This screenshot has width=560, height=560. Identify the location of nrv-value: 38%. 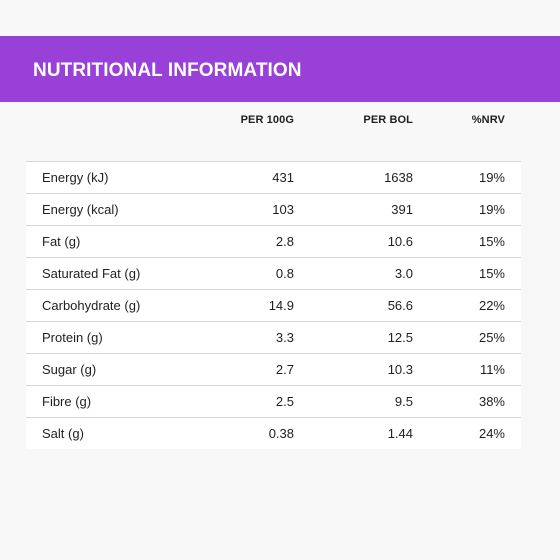
(471, 401).